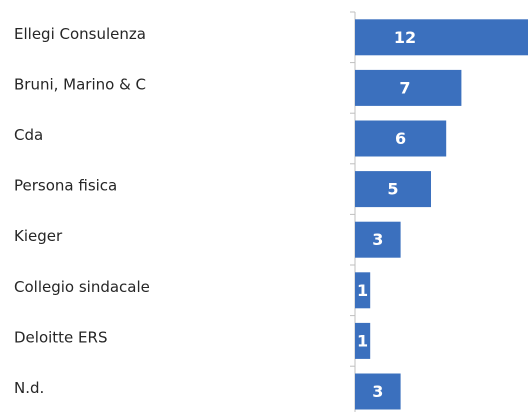 The width and height of the screenshot is (528, 417). I want to click on category-label: Ellegi Consulenza, so click(80, 34).